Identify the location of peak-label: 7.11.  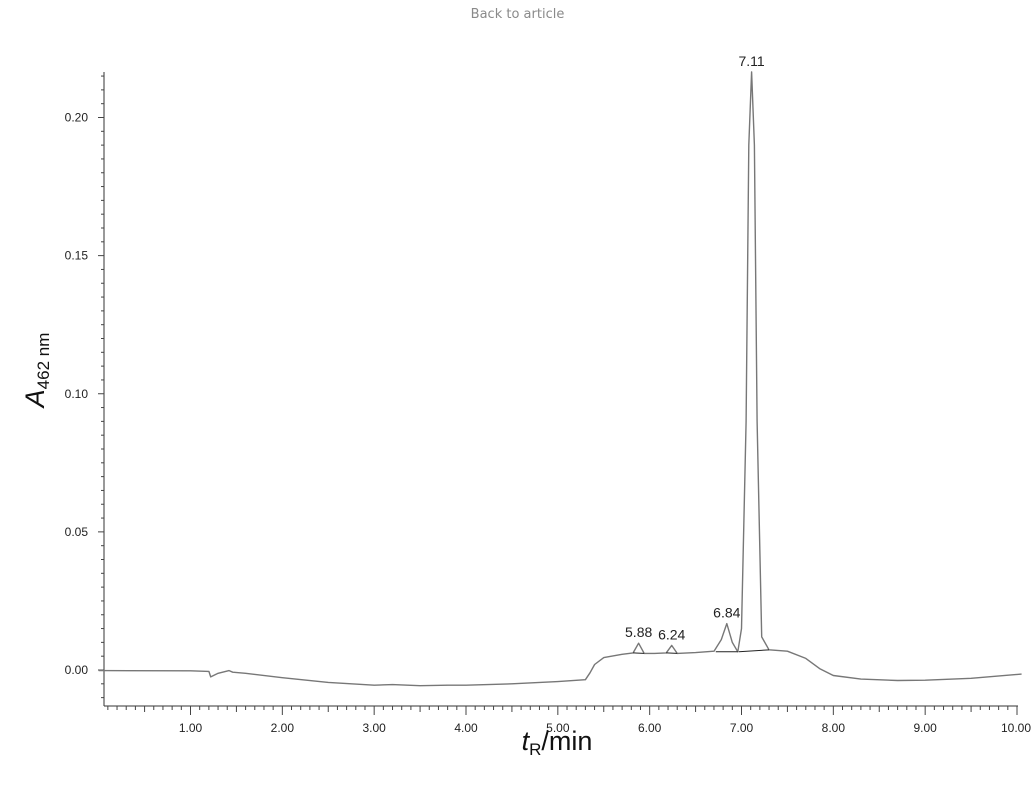
(751, 61).